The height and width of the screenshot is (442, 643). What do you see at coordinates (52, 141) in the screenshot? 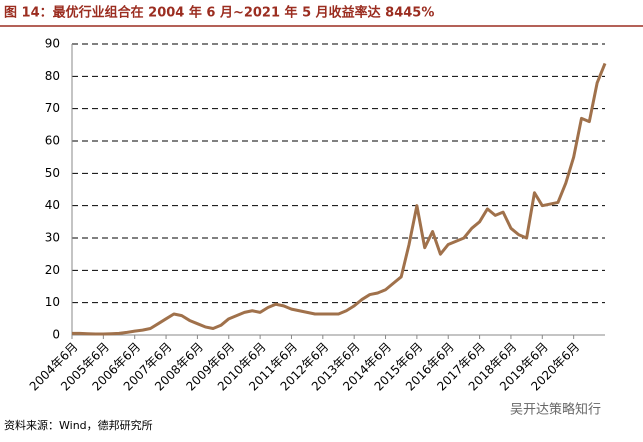
I see `y-tick-label: 60` at bounding box center [52, 141].